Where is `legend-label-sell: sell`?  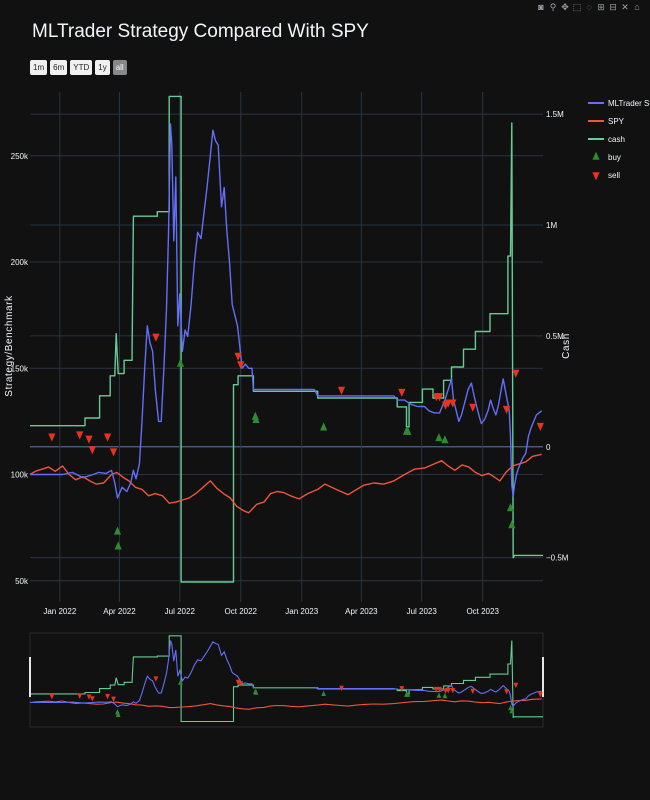 legend-label-sell: sell is located at coordinates (614, 175).